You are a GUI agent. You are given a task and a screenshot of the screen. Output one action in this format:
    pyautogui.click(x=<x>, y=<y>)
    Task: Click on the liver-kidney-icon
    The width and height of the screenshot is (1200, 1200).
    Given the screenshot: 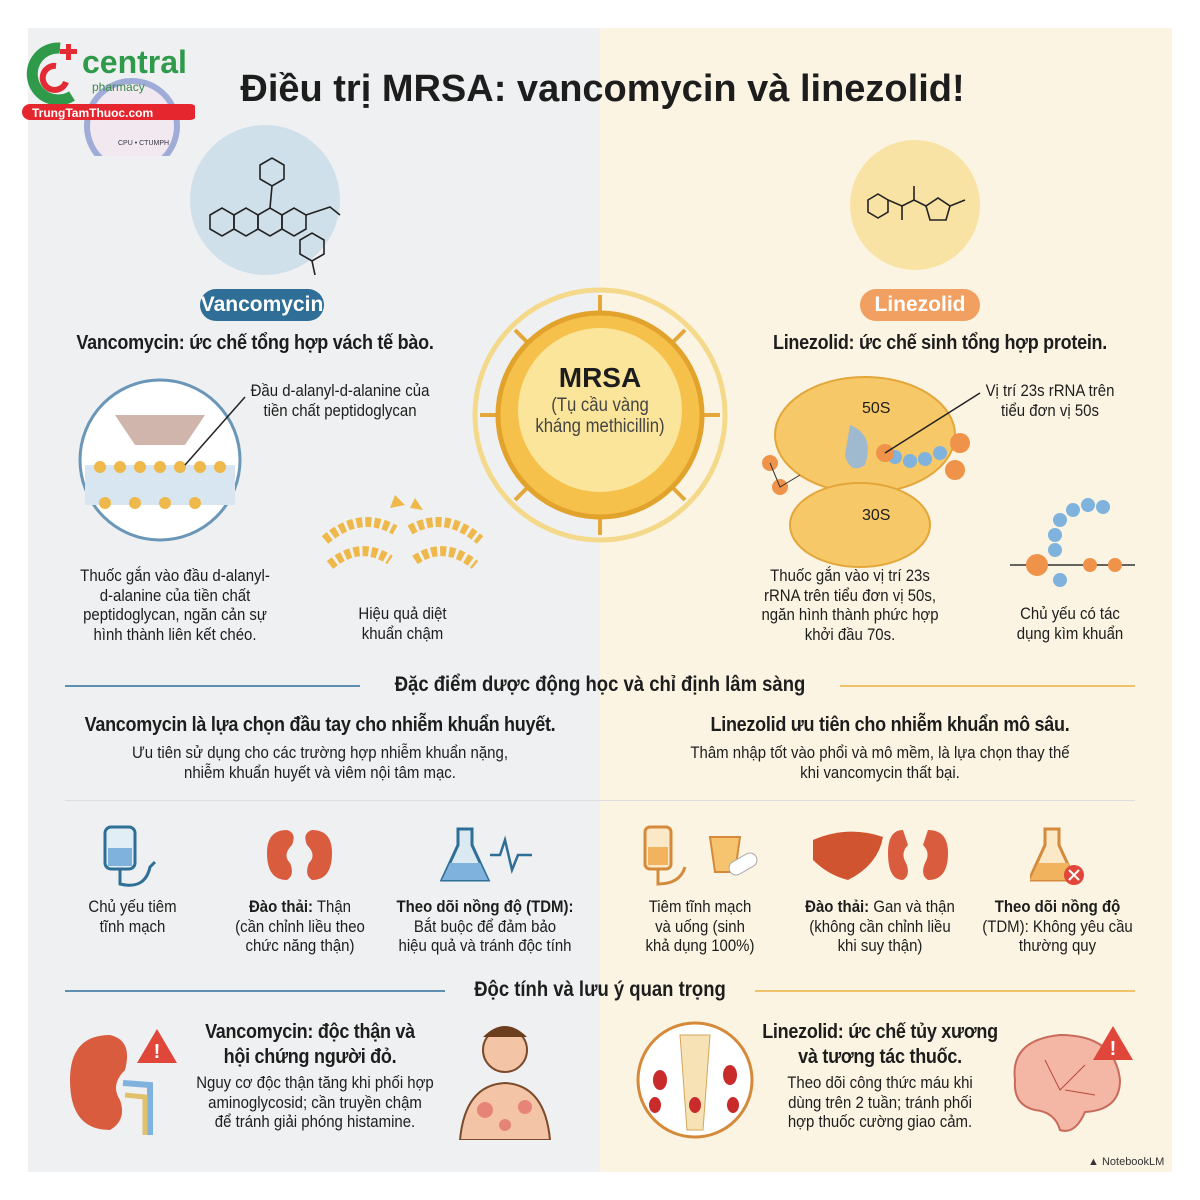 What is the action you would take?
    pyautogui.click(x=880, y=855)
    